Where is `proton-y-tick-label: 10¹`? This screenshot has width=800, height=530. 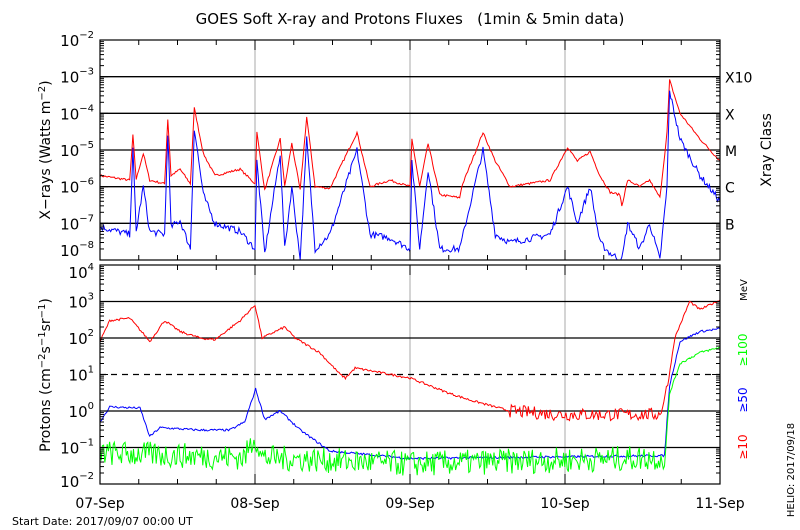 proton-y-tick-label: 10¹ is located at coordinates (81, 375).